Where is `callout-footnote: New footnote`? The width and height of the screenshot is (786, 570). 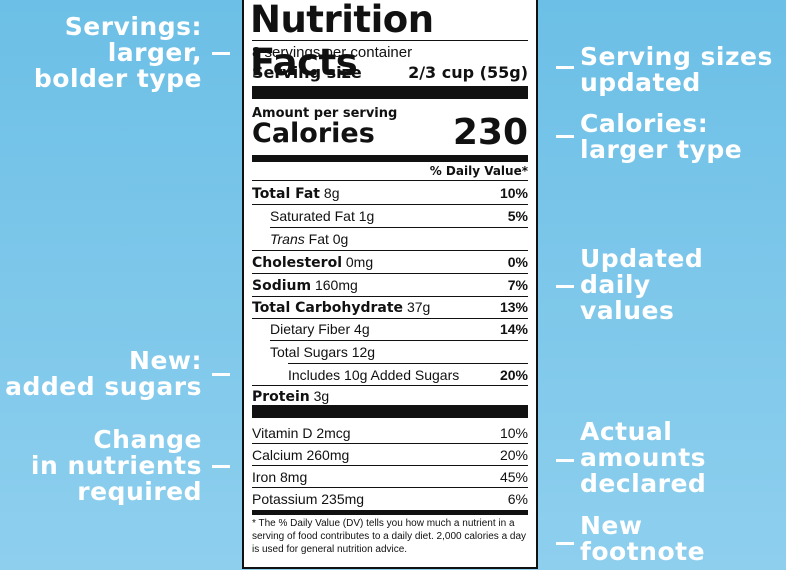
callout-footnote: New footnote is located at coordinates (643, 538).